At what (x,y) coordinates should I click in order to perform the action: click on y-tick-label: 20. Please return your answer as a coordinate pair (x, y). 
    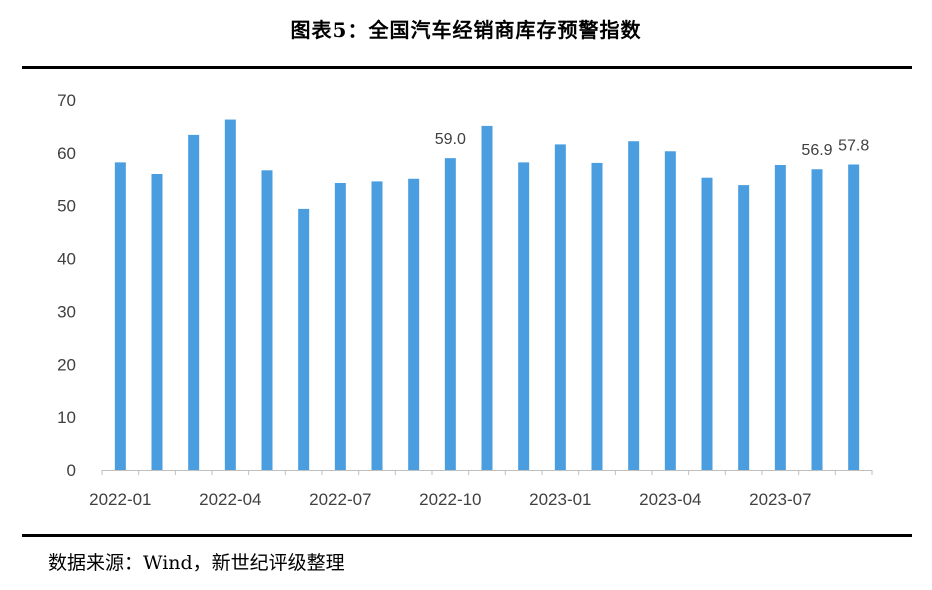
    Looking at the image, I should click on (66, 364).